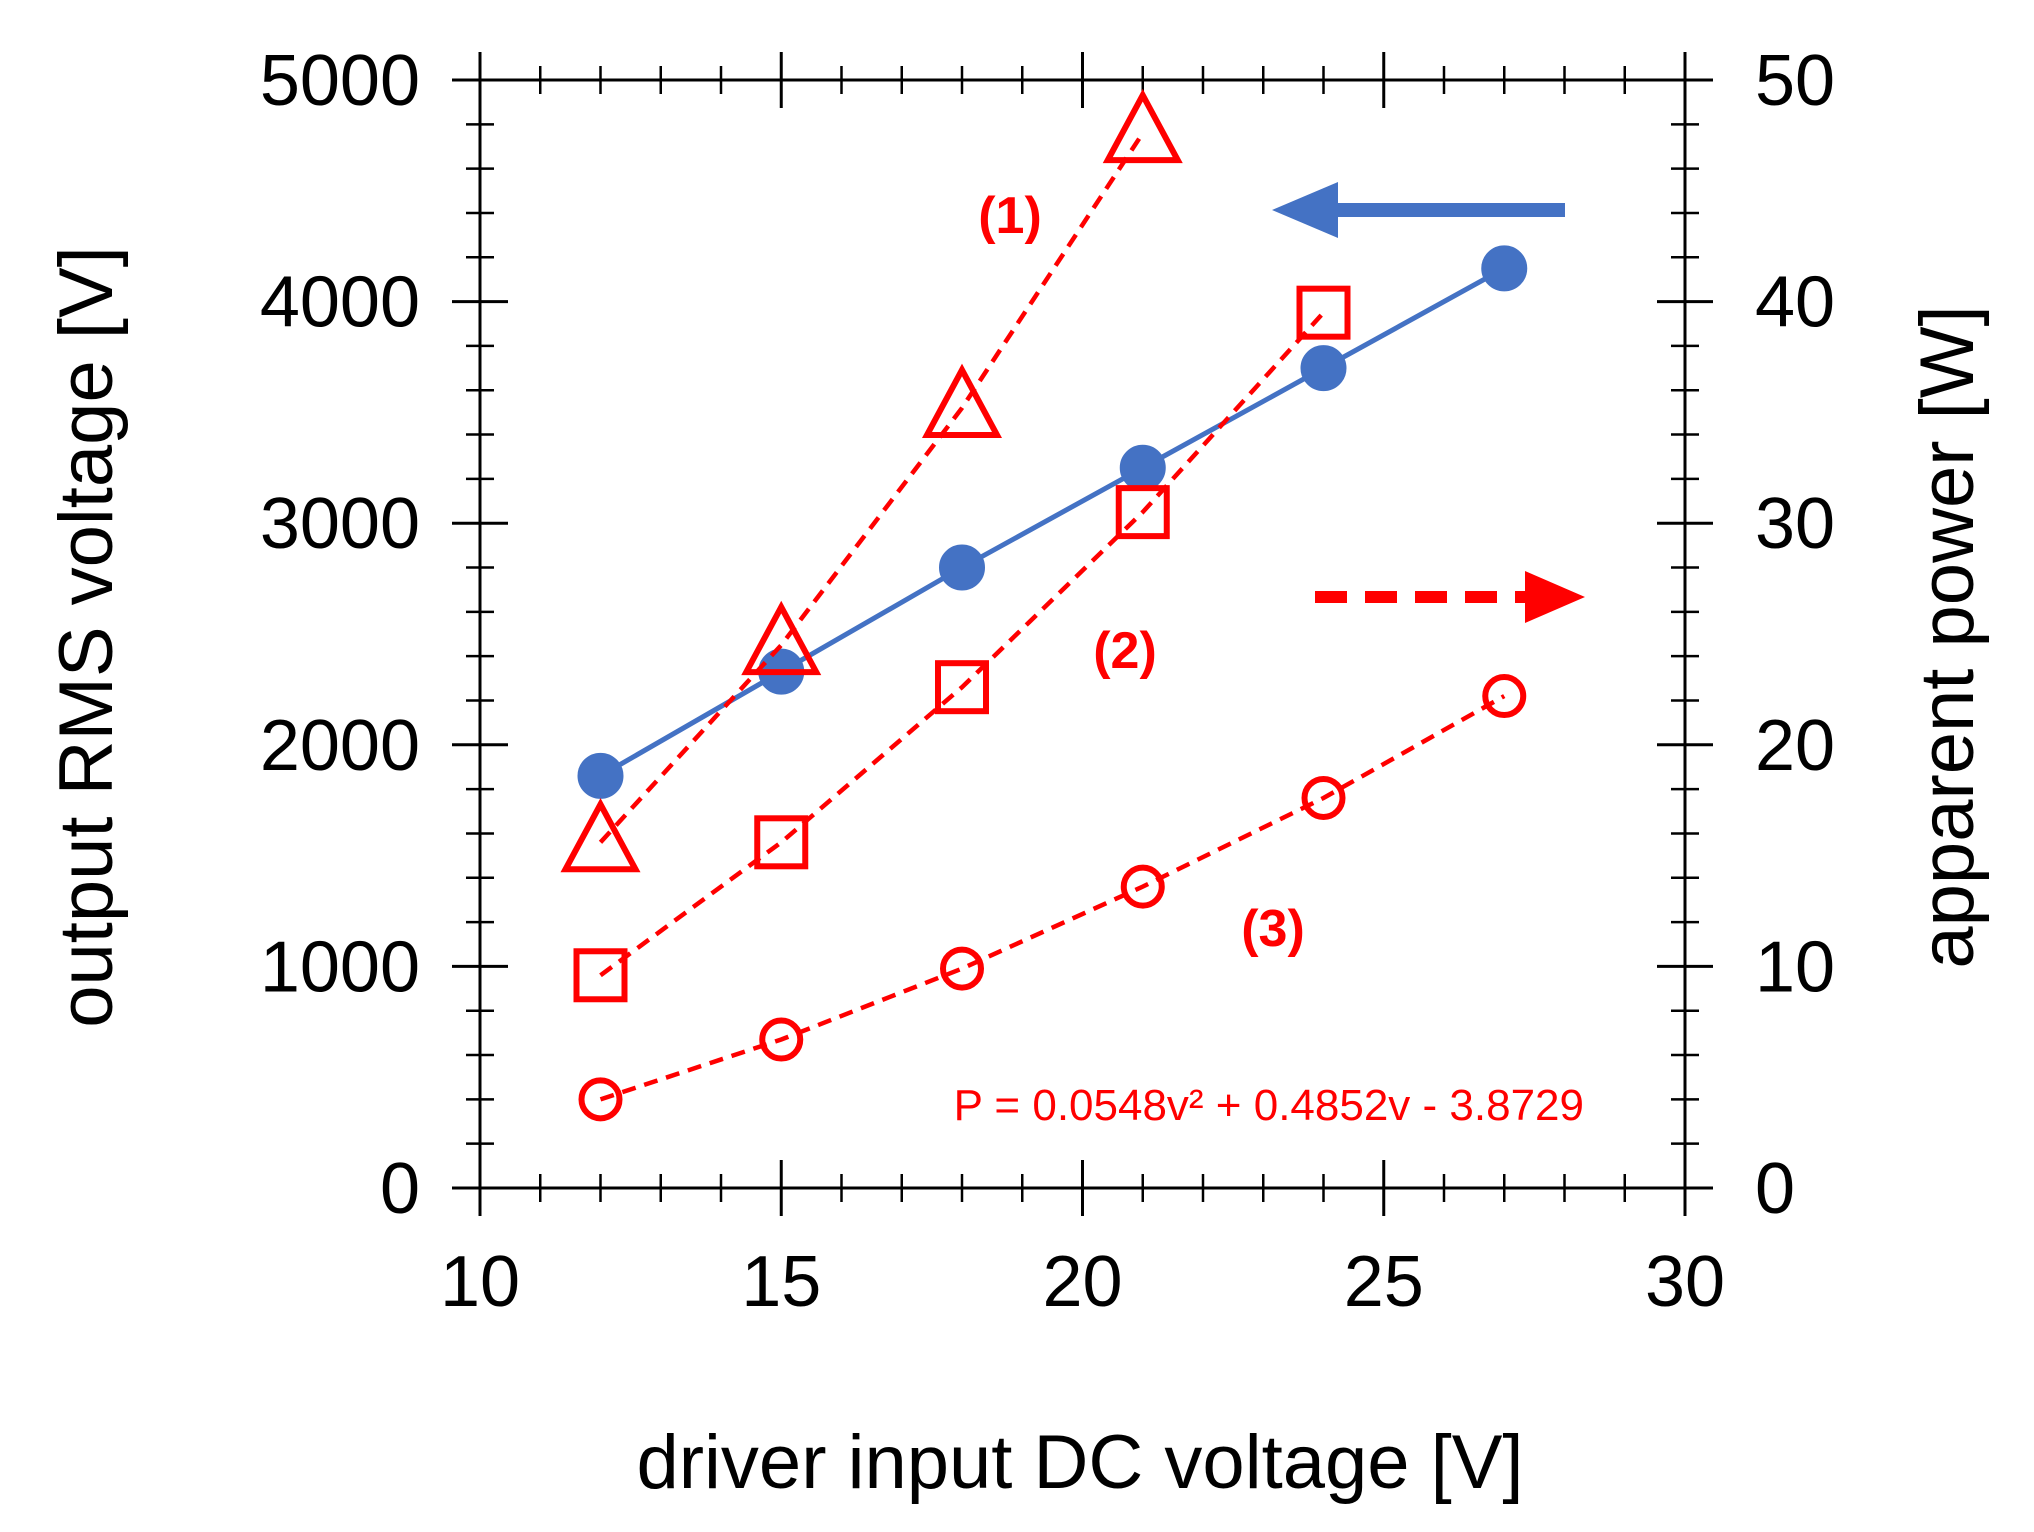 This screenshot has height=1532, width=2034. What do you see at coordinates (1795, 967) in the screenshot?
I see `y-right-tick-label: 10` at bounding box center [1795, 967].